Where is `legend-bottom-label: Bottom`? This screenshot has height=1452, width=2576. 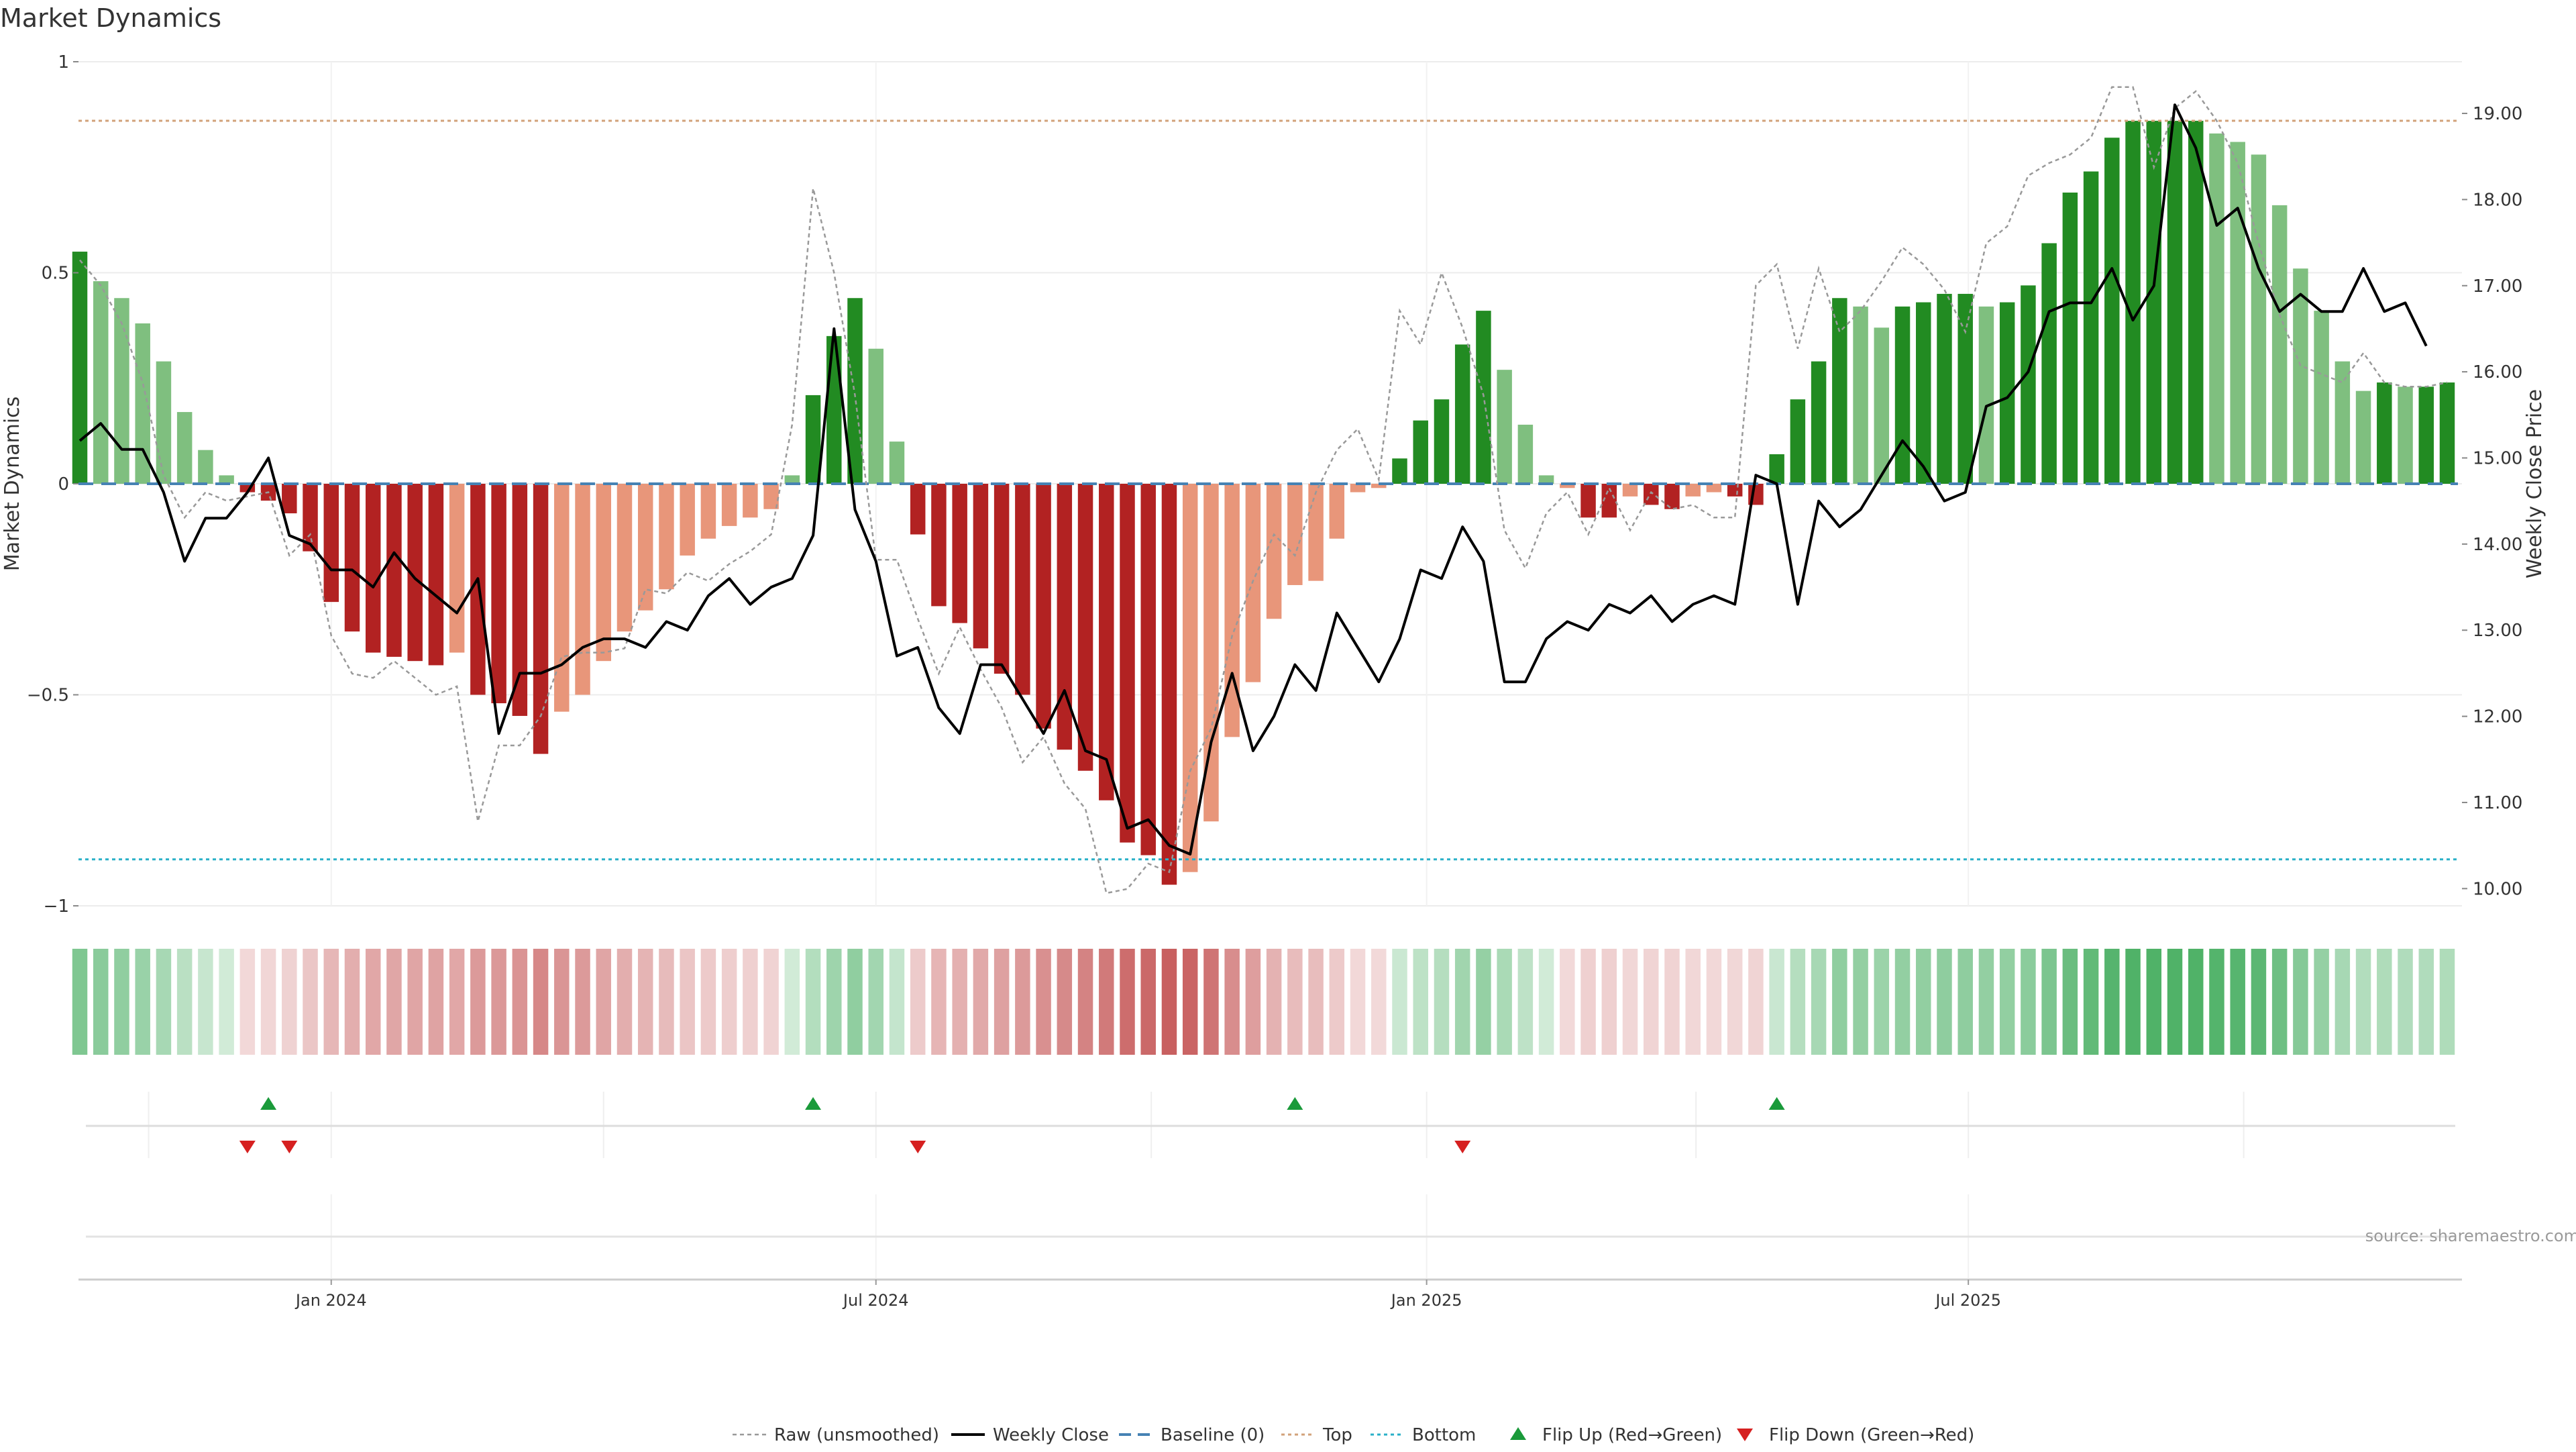 legend-bottom-label: Bottom is located at coordinates (1444, 1435).